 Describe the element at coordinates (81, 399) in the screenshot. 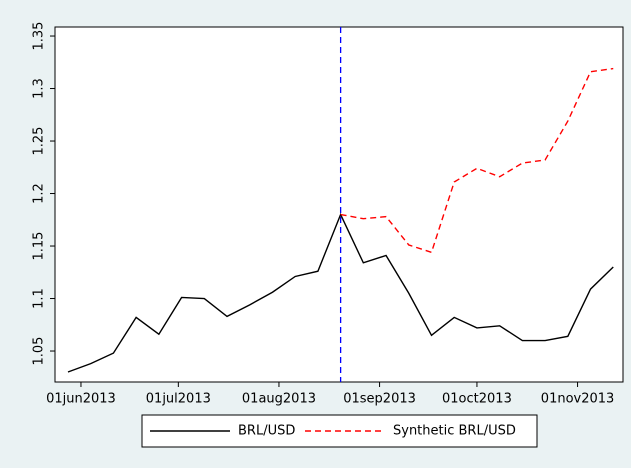

I see `x-tick-label: 01jun2013` at that location.